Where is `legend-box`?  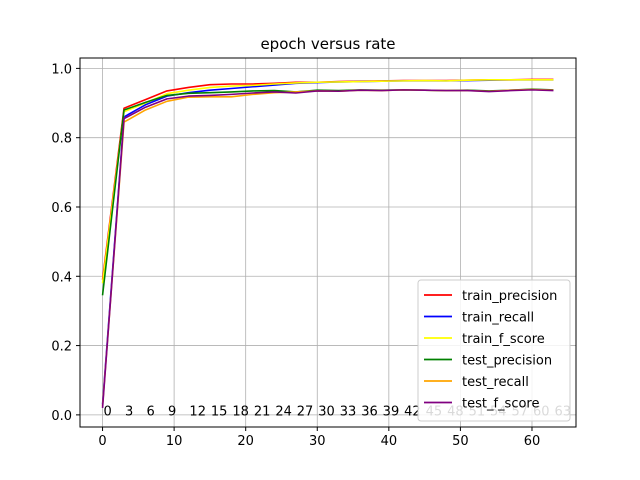
legend-box is located at coordinates (494, 350).